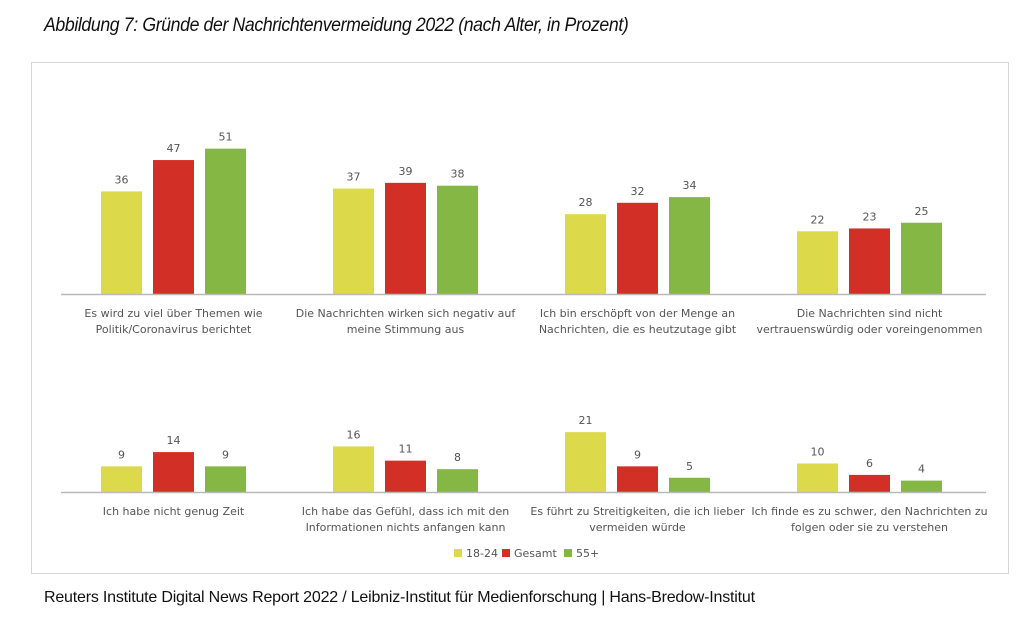  Describe the element at coordinates (354, 177) in the screenshot. I see `data-label: 37` at that location.